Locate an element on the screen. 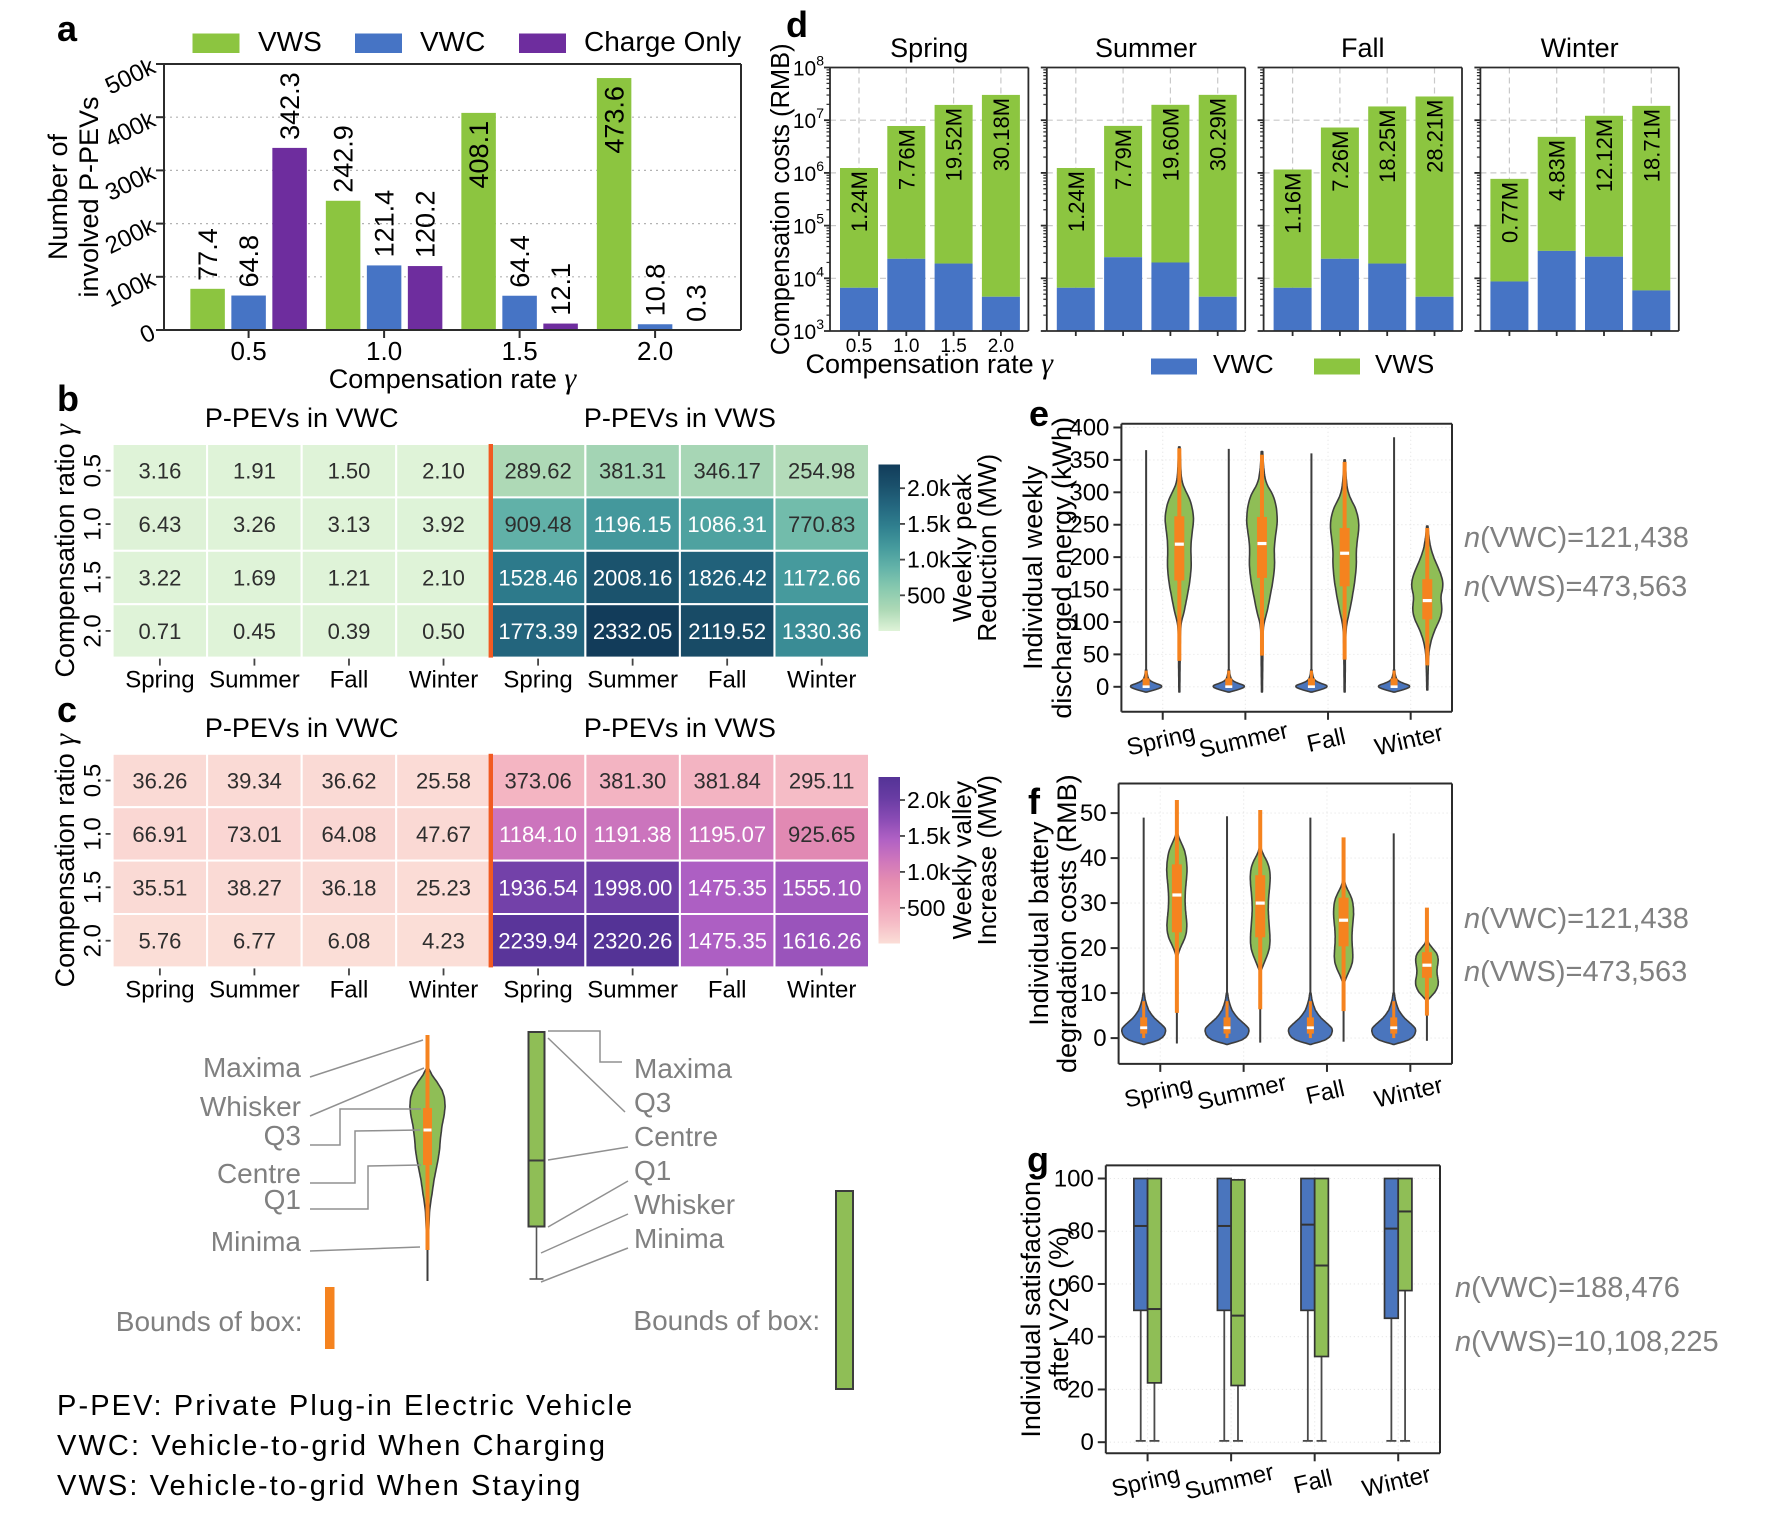 Image resolution: width=1777 pixels, height=1522 pixels. svg-text: 0.3 is located at coordinates (697, 303).